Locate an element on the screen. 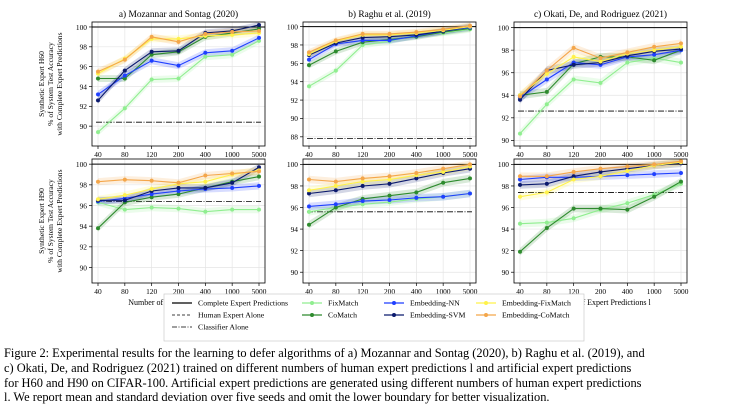 This screenshot has width=734, height=413. y-tick-label: 90 is located at coordinates (295, 118).